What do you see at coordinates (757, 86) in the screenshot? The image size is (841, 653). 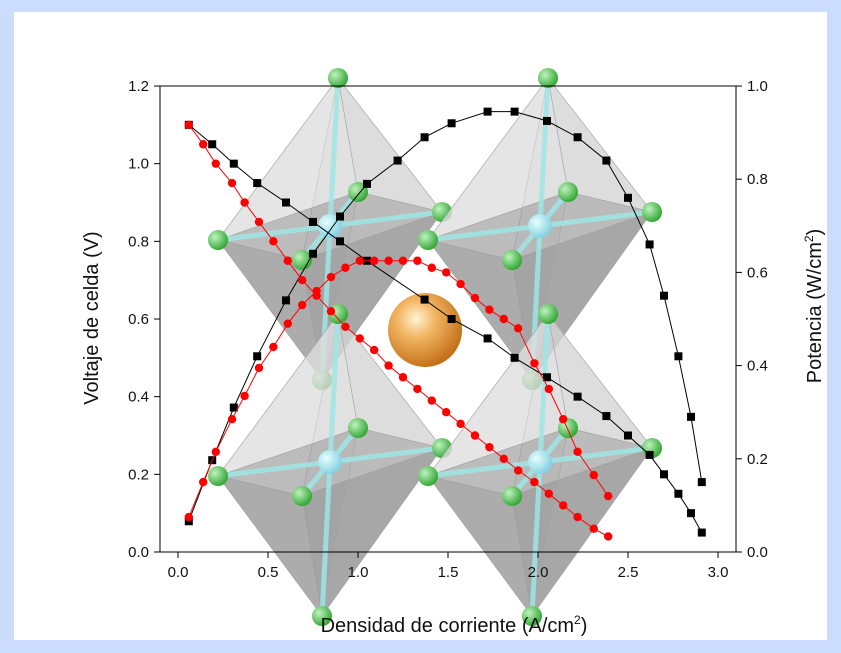 I see `y2-tick-label: 1.0` at bounding box center [757, 86].